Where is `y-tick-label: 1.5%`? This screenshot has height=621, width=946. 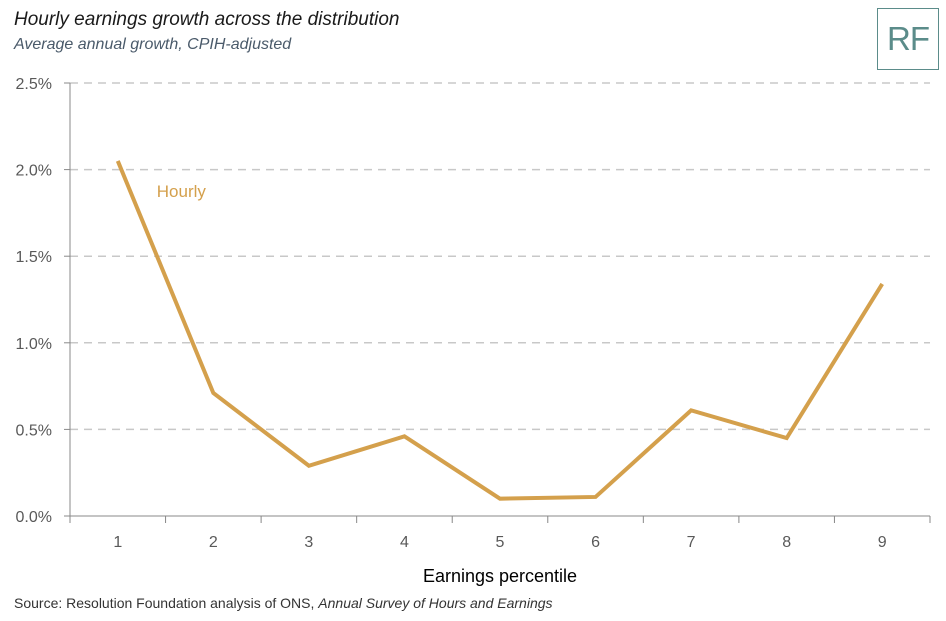
y-tick-label: 1.5% is located at coordinates (34, 257).